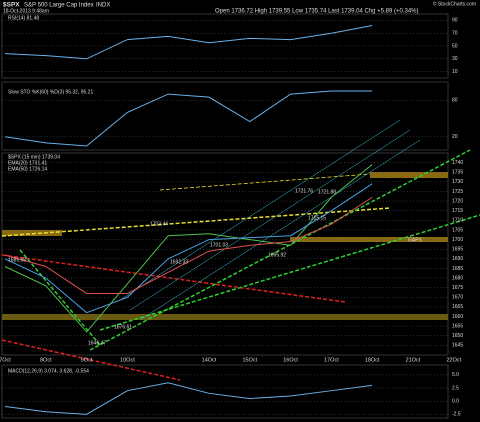  What do you see at coordinates (27, 169) in the screenshot?
I see `legend-entry: EMA(50) 1726.14` at bounding box center [27, 169].